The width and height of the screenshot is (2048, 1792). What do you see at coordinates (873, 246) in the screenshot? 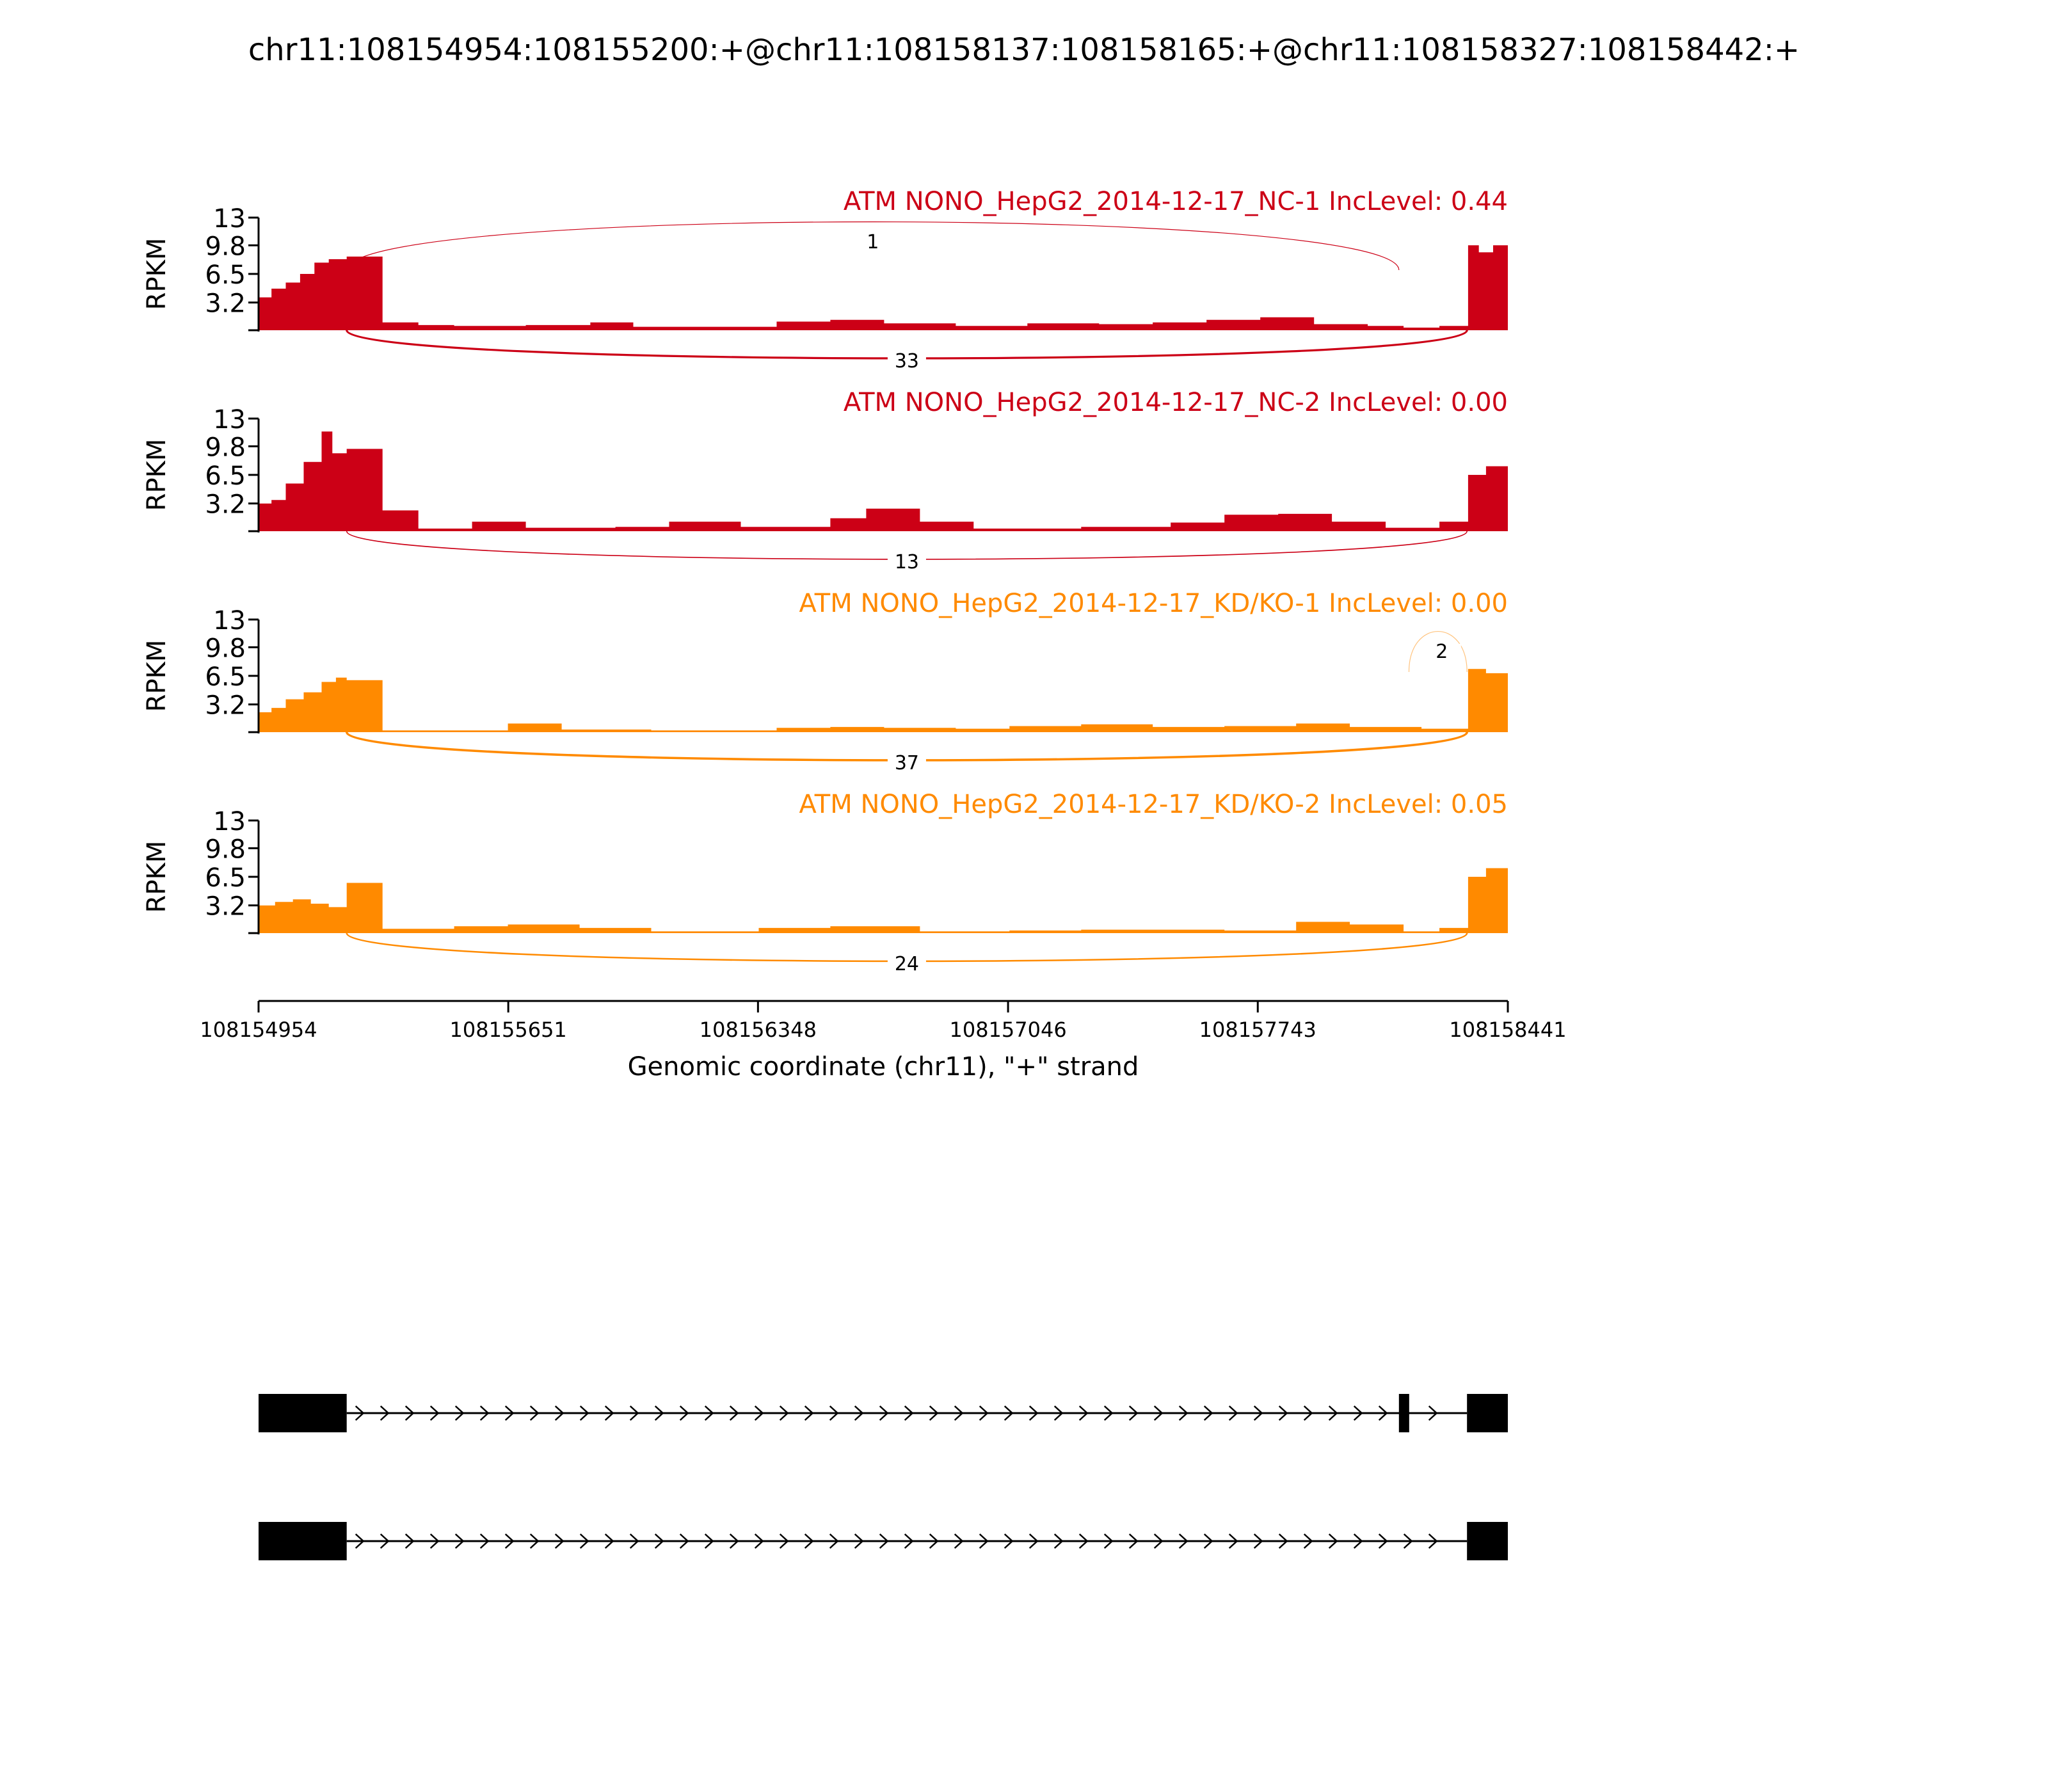
I see `junction-arc` at bounding box center [873, 246].